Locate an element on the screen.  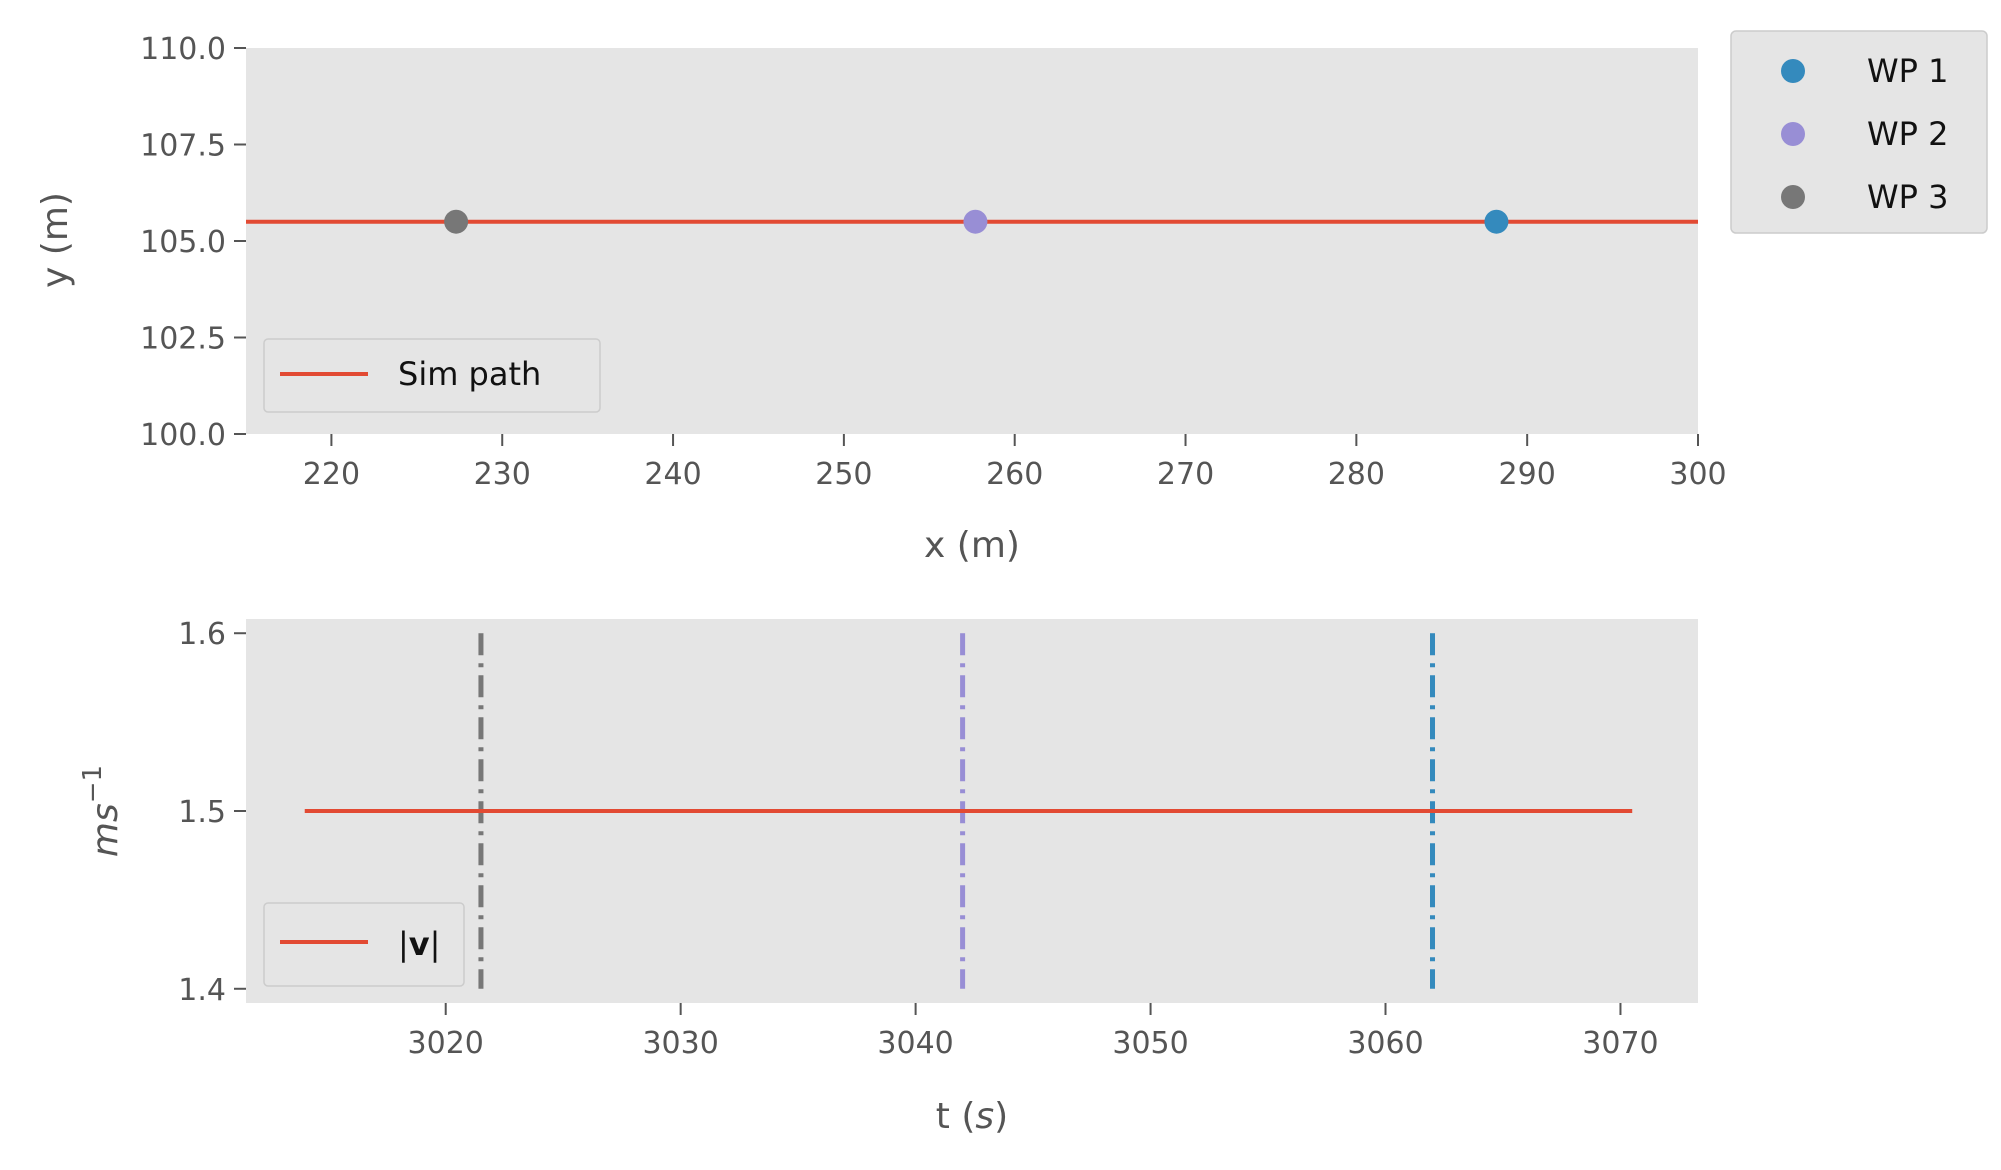
top-y-tick-label: 102.5 is located at coordinates (183, 339).